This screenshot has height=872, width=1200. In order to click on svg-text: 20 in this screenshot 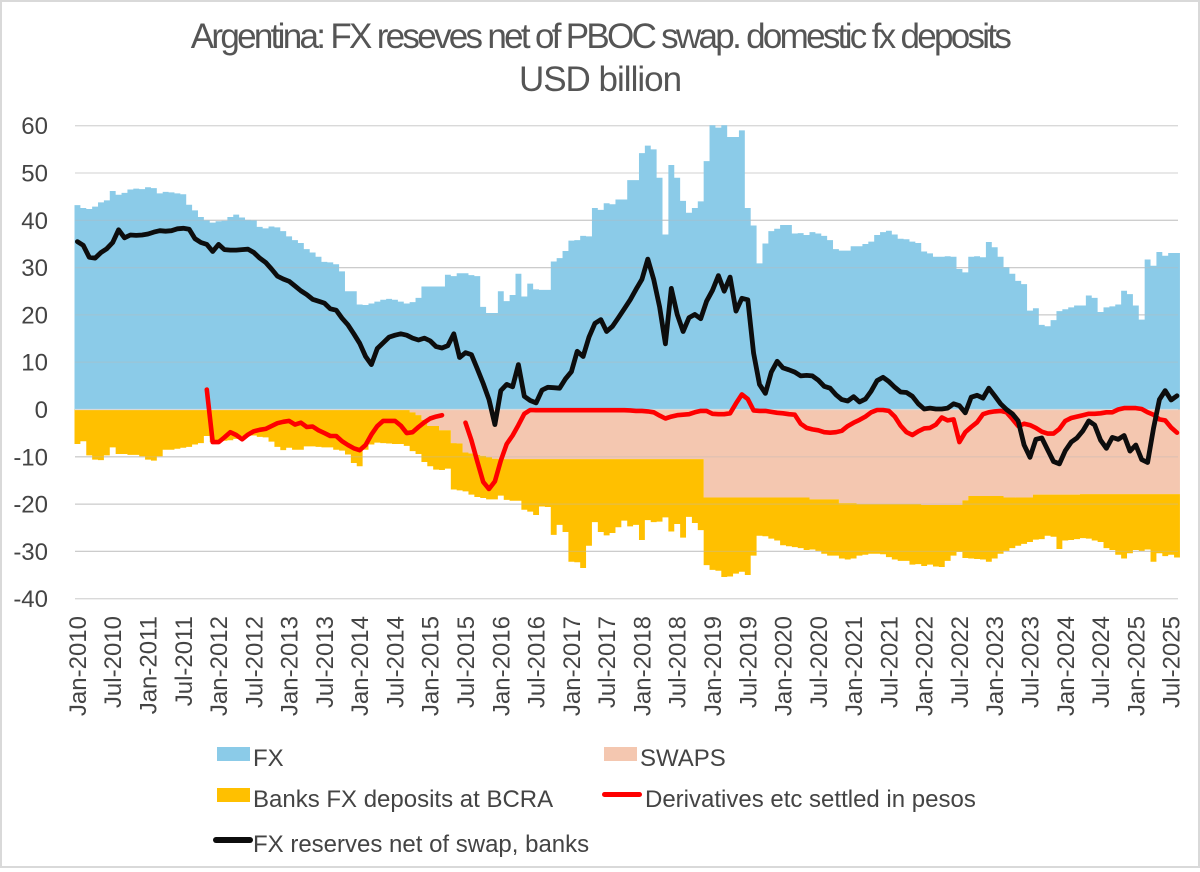, I will do `click(34, 315)`.